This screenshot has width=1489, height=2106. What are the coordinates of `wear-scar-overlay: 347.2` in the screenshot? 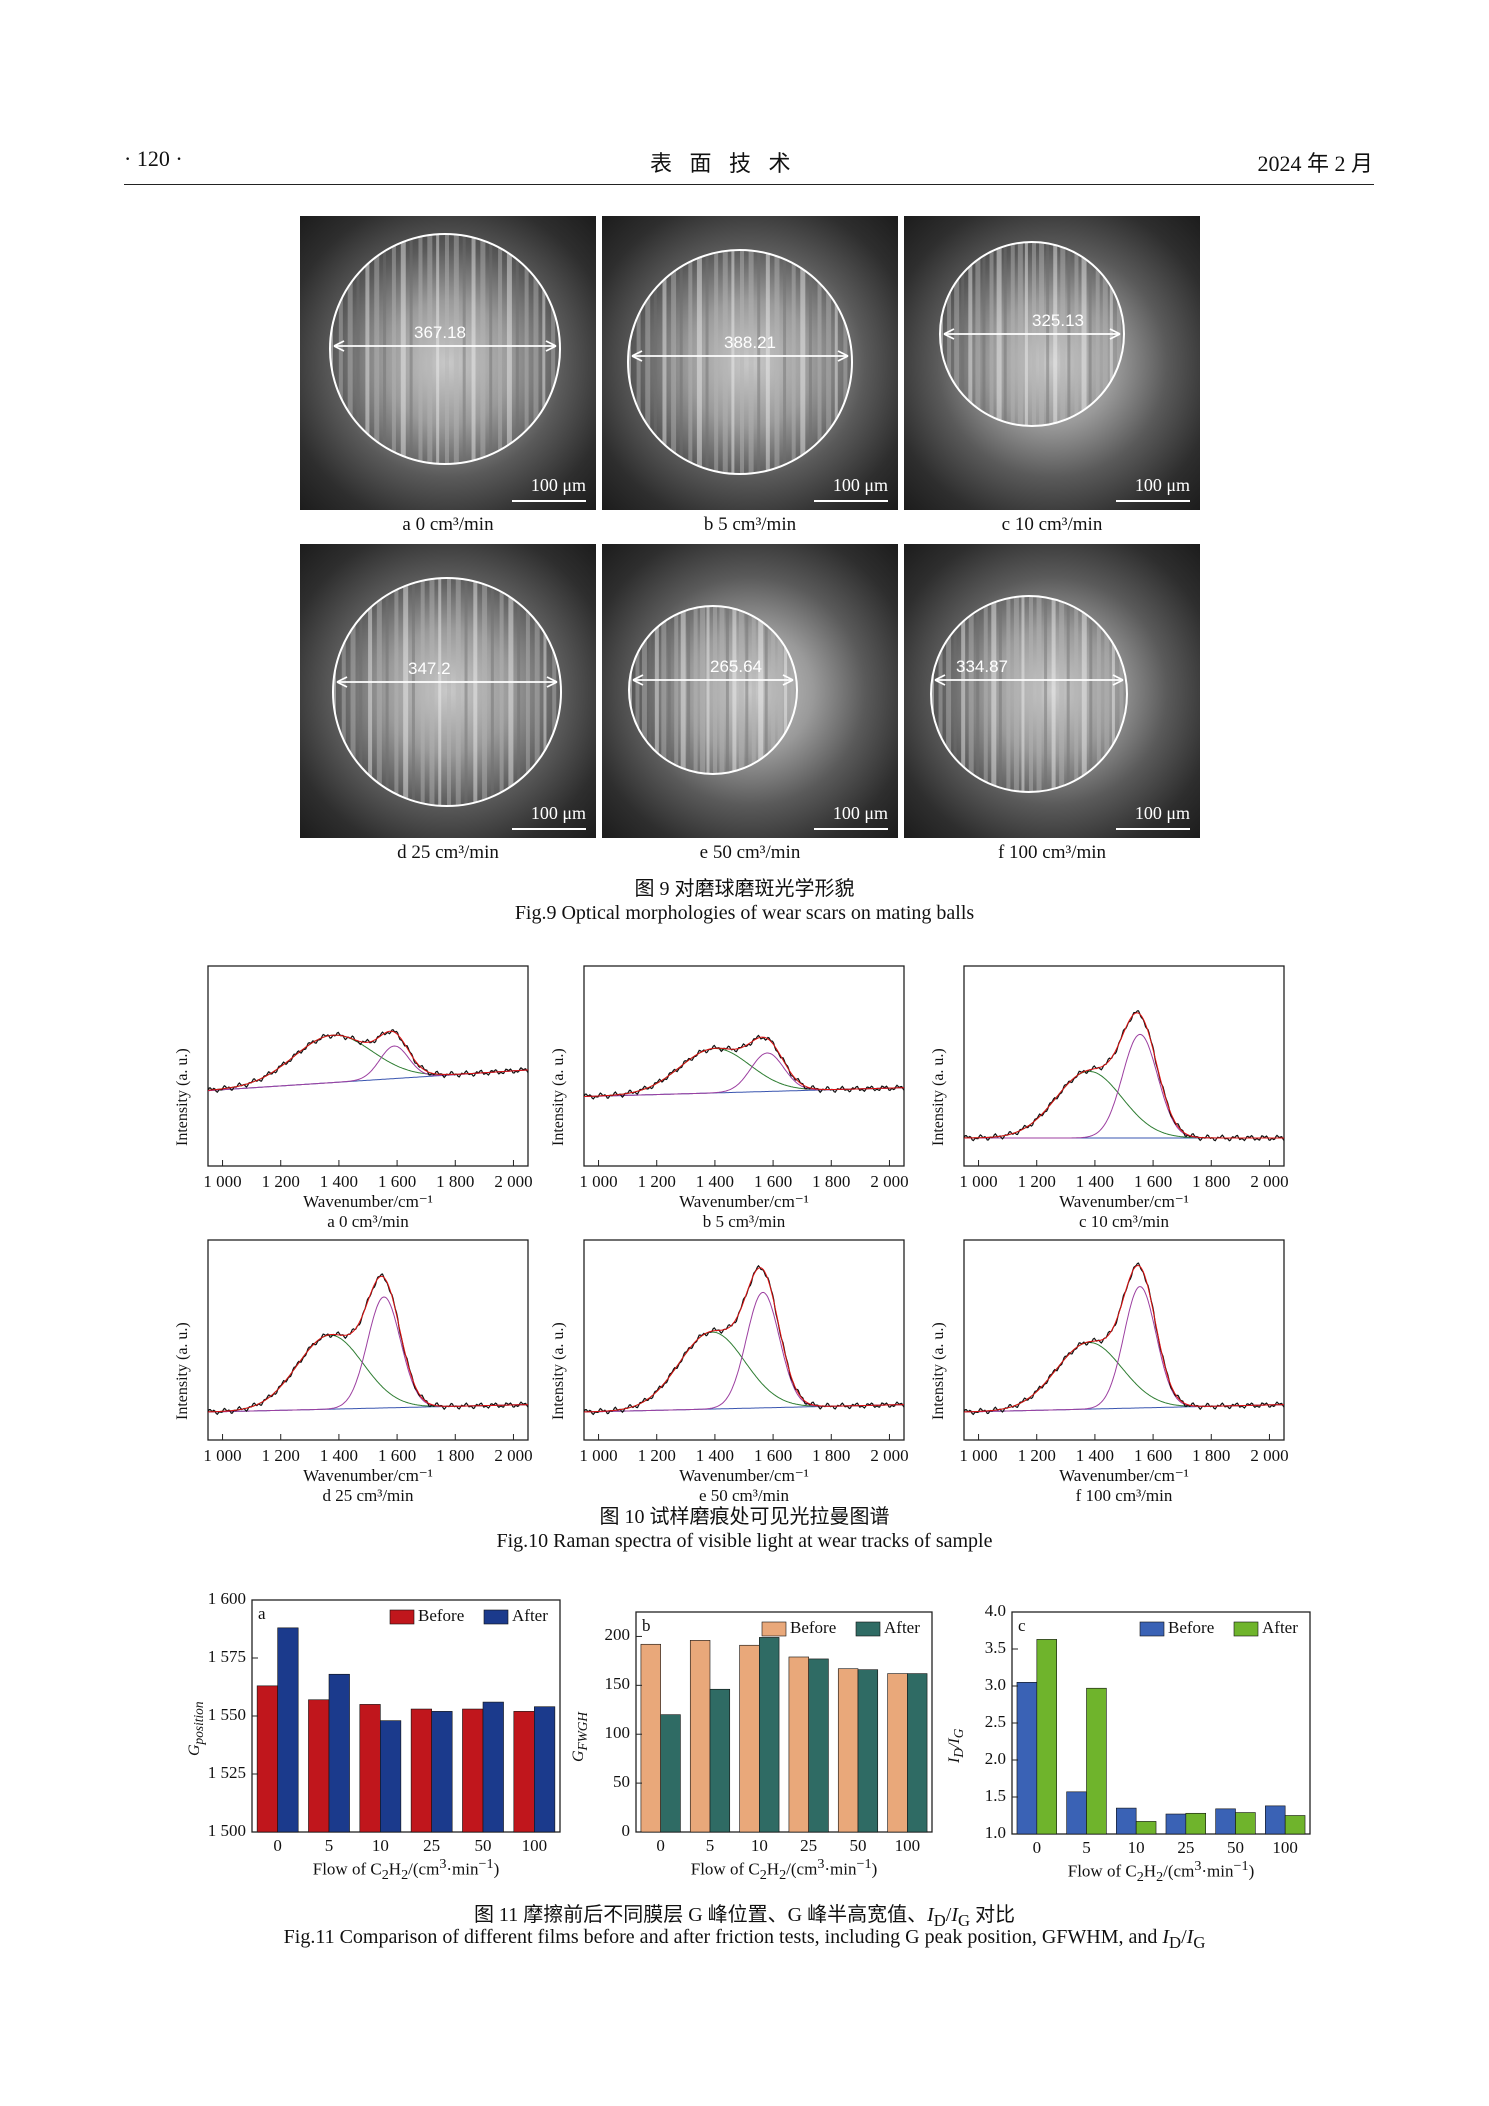 It's located at (447, 692).